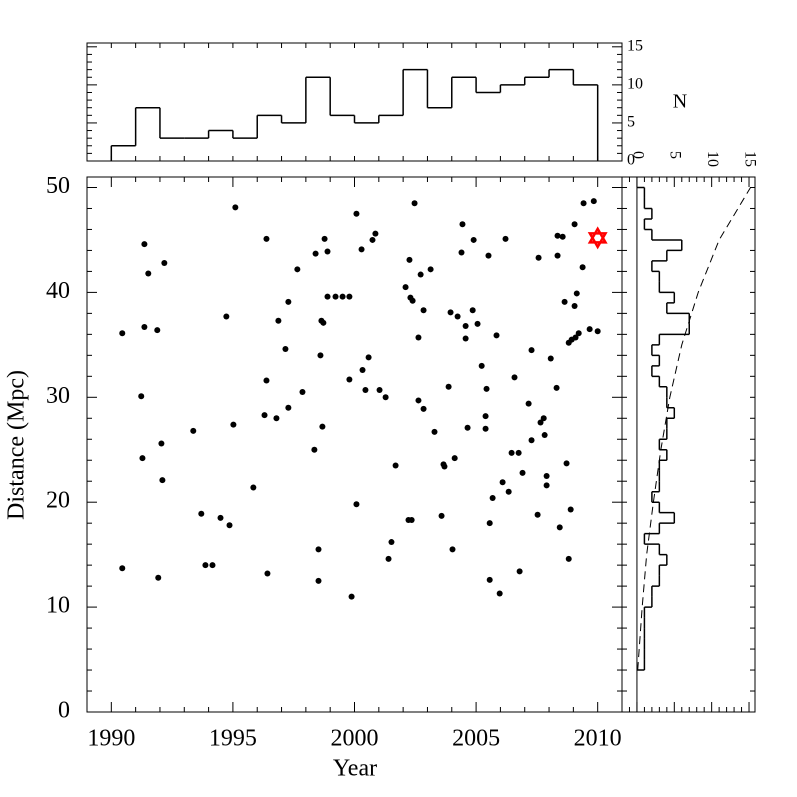 The height and width of the screenshot is (797, 797). What do you see at coordinates (111, 739) in the screenshot?
I see `x-tick-label: 1990` at bounding box center [111, 739].